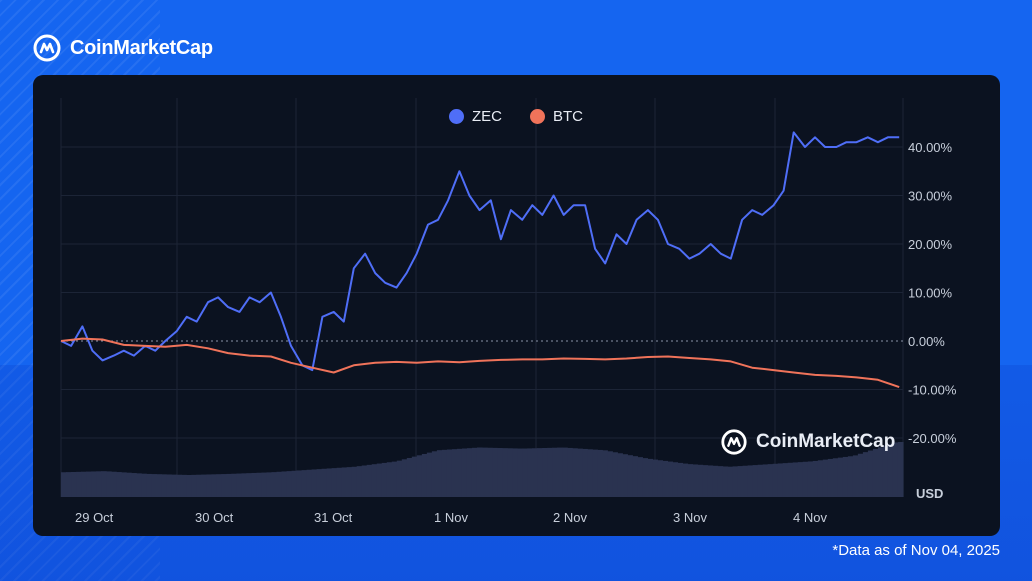  What do you see at coordinates (929, 493) in the screenshot?
I see `volume-axis-label: USD` at bounding box center [929, 493].